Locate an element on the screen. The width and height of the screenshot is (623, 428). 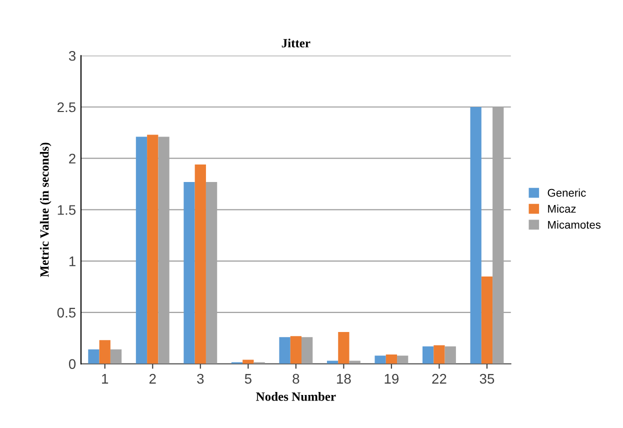
x-tick-label: 5 is located at coordinates (248, 379).